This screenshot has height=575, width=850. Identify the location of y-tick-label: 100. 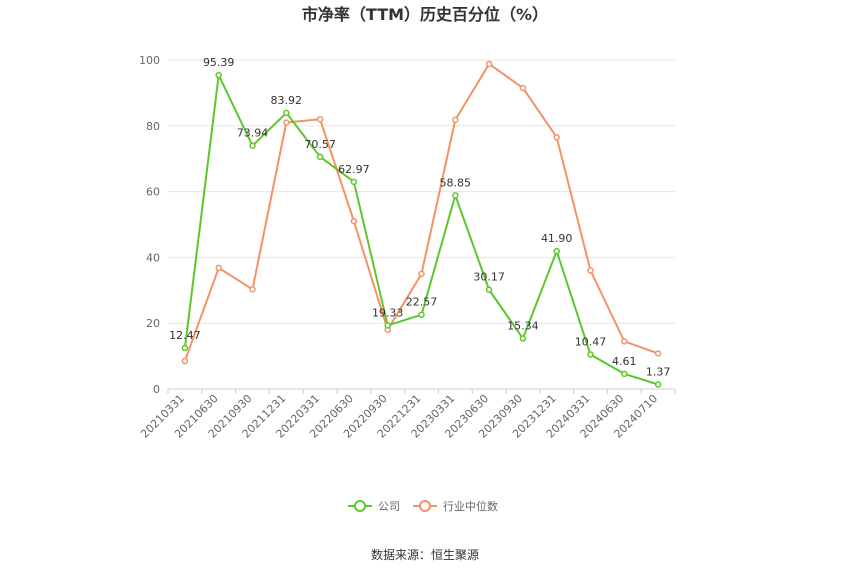
(149, 60).